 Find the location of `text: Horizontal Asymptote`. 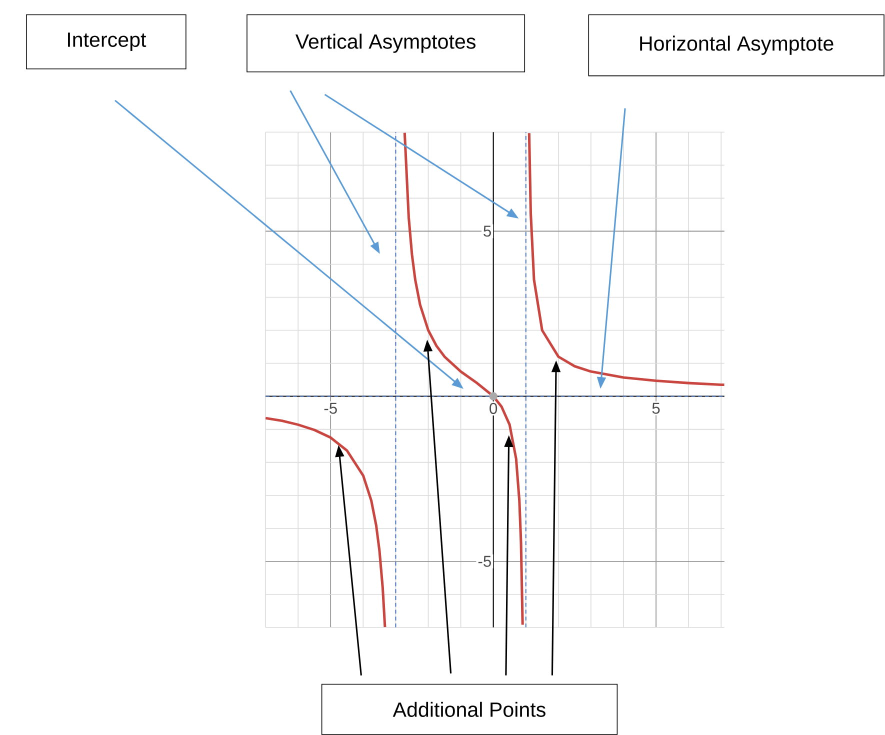

text: Horizontal Asymptote is located at coordinates (737, 45).